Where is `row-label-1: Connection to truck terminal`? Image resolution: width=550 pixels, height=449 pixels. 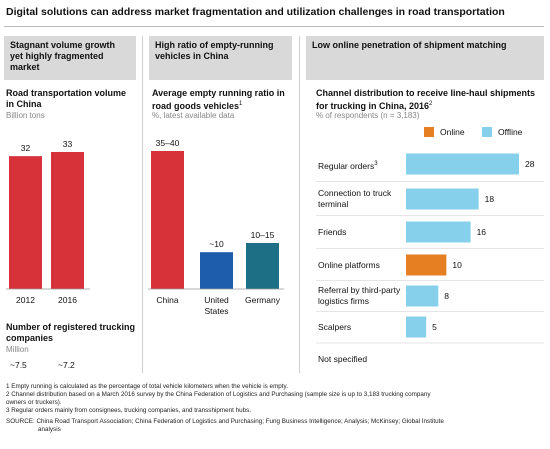
row-label-1: Connection to truck terminal is located at coordinates (360, 199).